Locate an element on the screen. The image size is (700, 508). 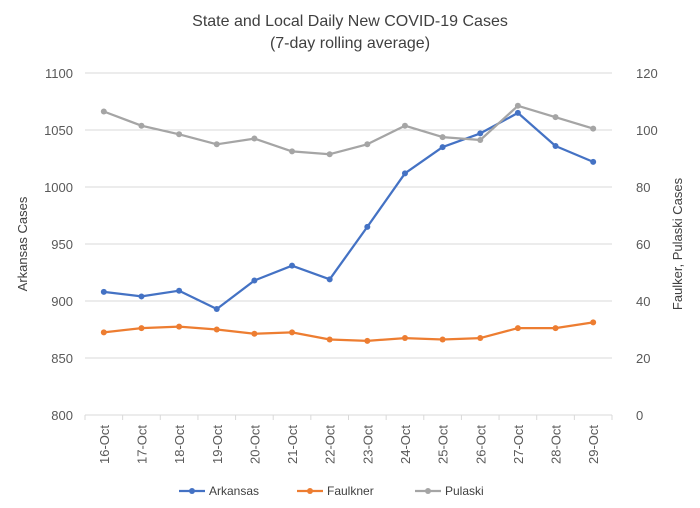
left-tick-label: 850 is located at coordinates (62, 358).